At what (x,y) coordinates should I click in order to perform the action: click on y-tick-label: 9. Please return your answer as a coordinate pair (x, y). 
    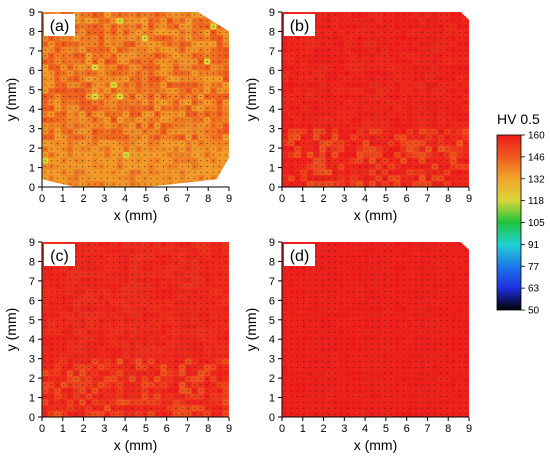
    Looking at the image, I should click on (32, 13).